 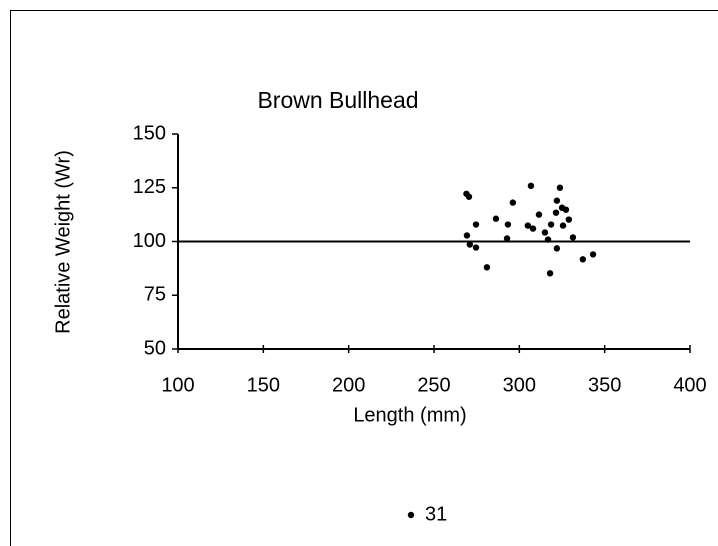 What do you see at coordinates (263, 385) in the screenshot?
I see `x-tick-label: 150` at bounding box center [263, 385].